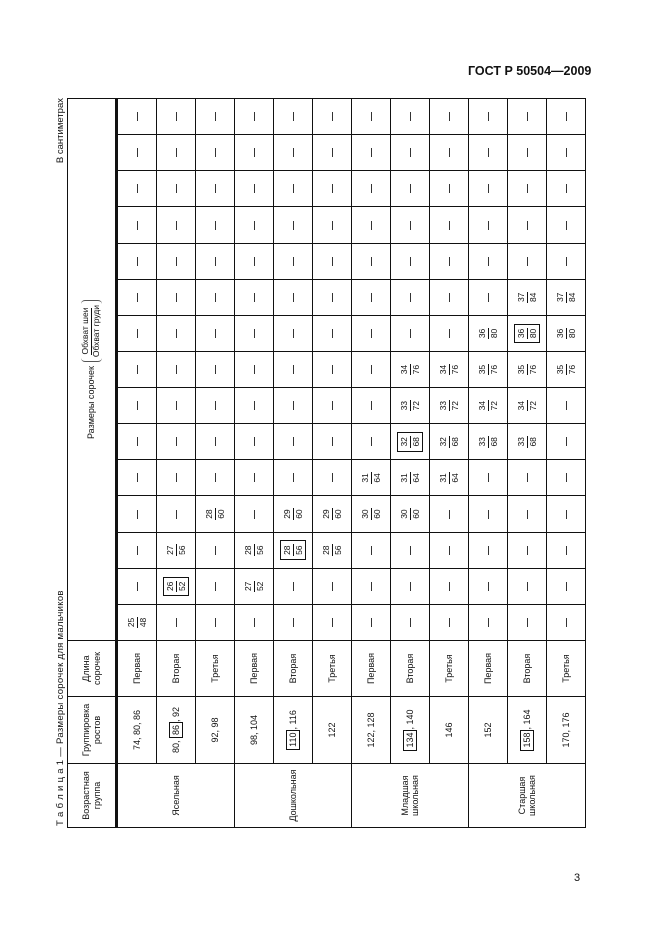 The image size is (661, 936). I want to click on age-group-cell: Дошкольная, so click(293, 795).